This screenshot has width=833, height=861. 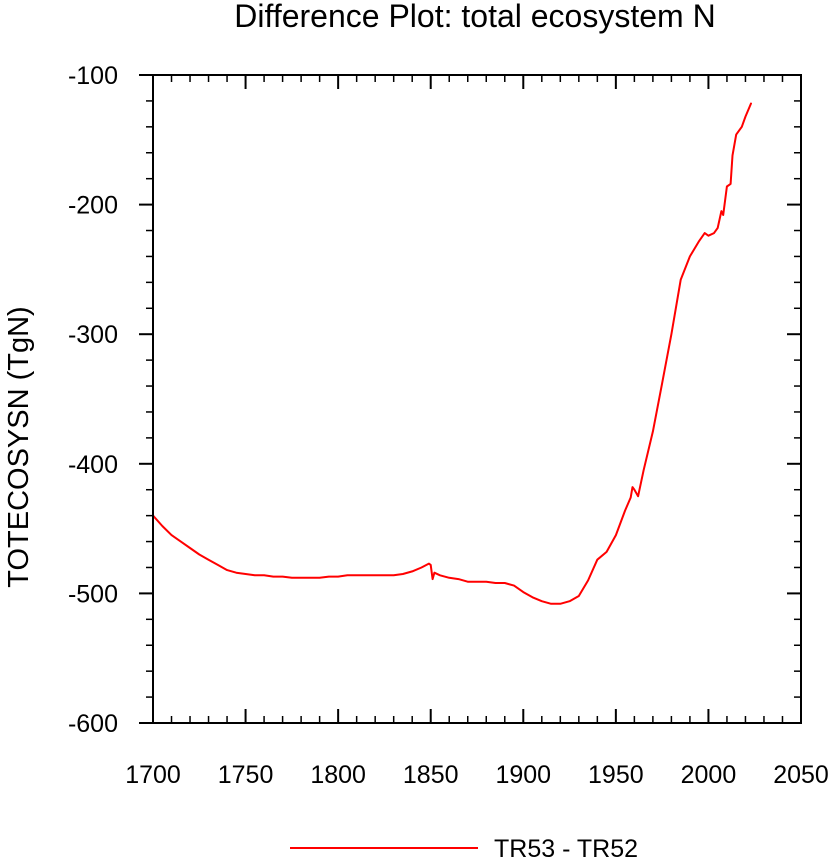 I want to click on x-tick-label: 2000, so click(x=709, y=775).